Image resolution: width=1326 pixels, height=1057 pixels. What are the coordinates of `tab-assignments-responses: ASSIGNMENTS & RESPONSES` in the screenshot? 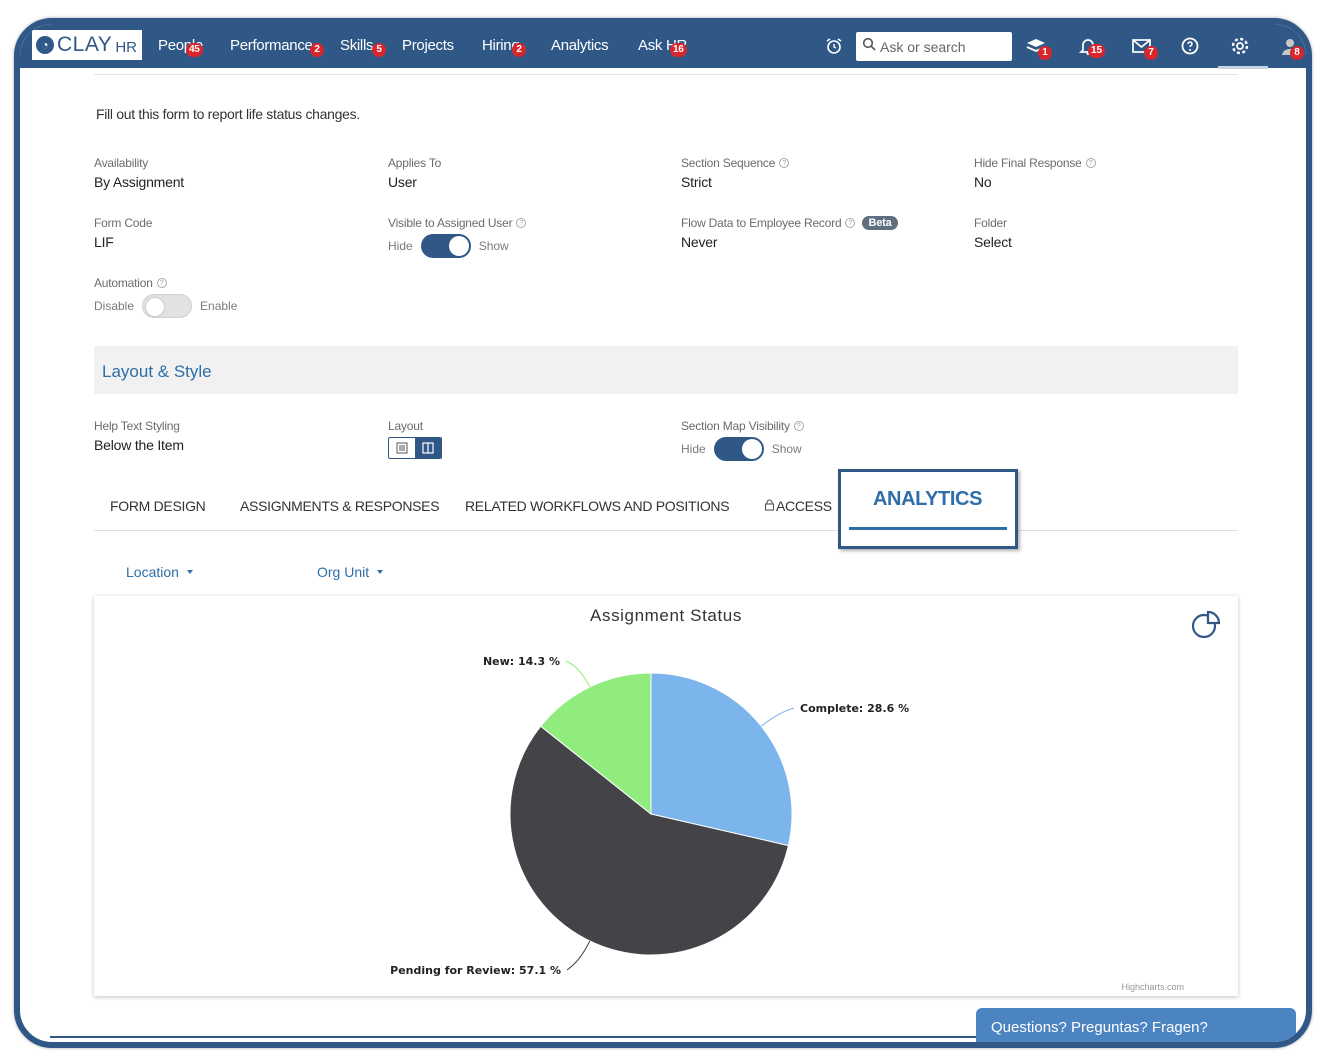 It's located at (340, 506).